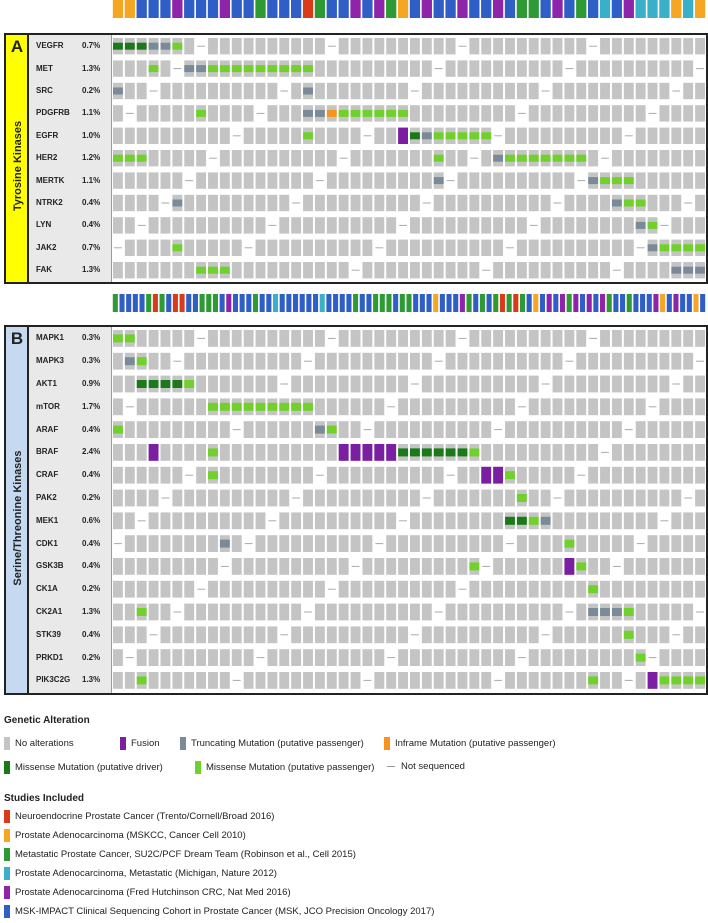 This screenshot has width=708, height=923. I want to click on gene-name: HER2, so click(47, 158).